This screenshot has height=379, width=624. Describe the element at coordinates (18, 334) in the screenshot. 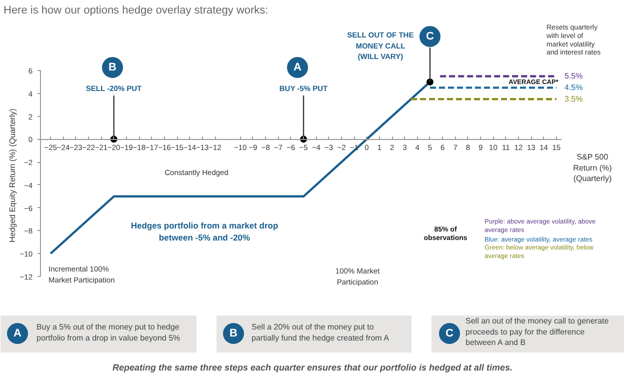

I see `text: A` at that location.